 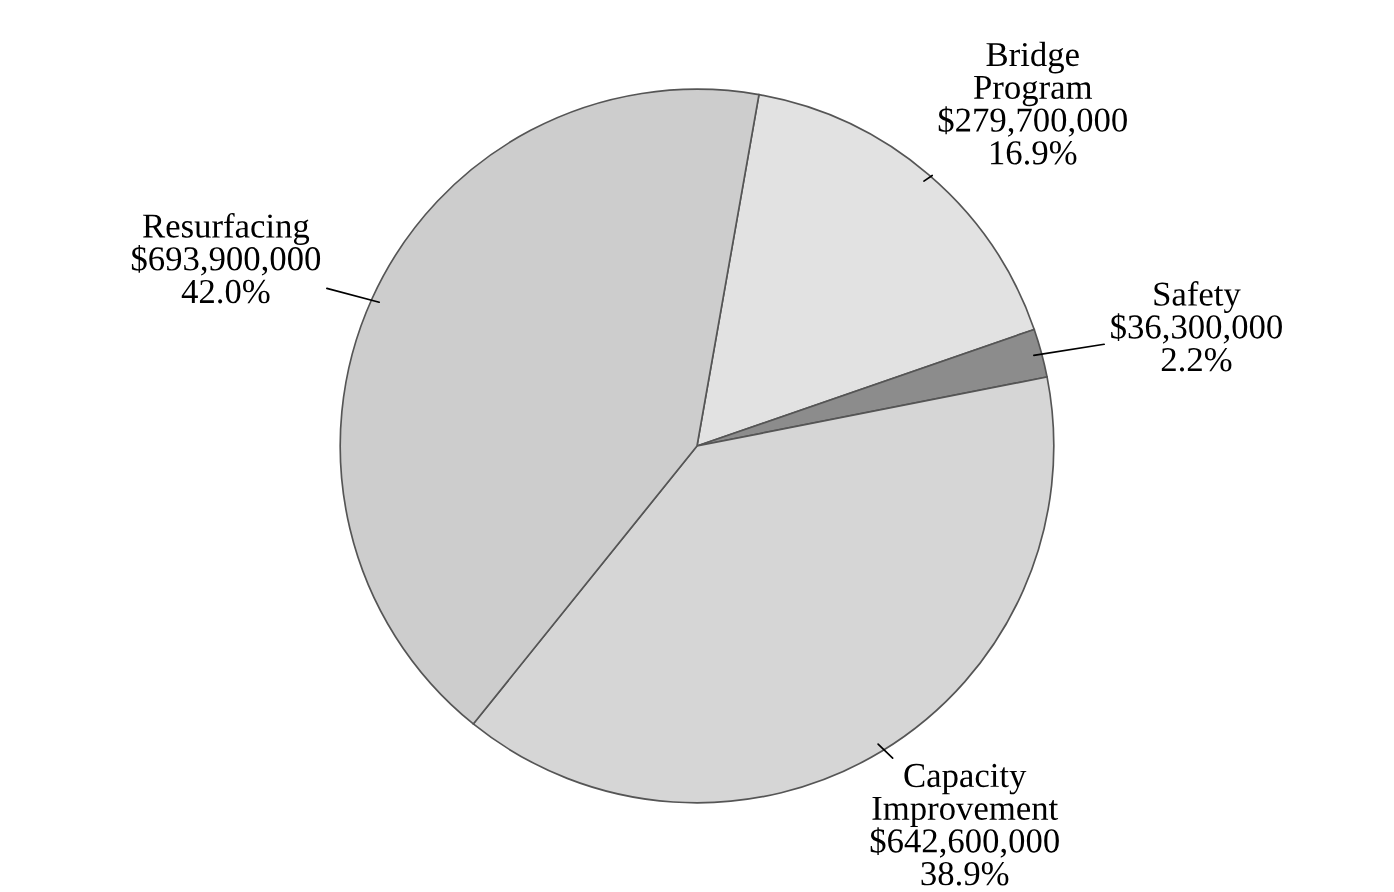 What do you see at coordinates (1196, 342) in the screenshot?
I see `data-label: $36,300,000 2.2%` at bounding box center [1196, 342].